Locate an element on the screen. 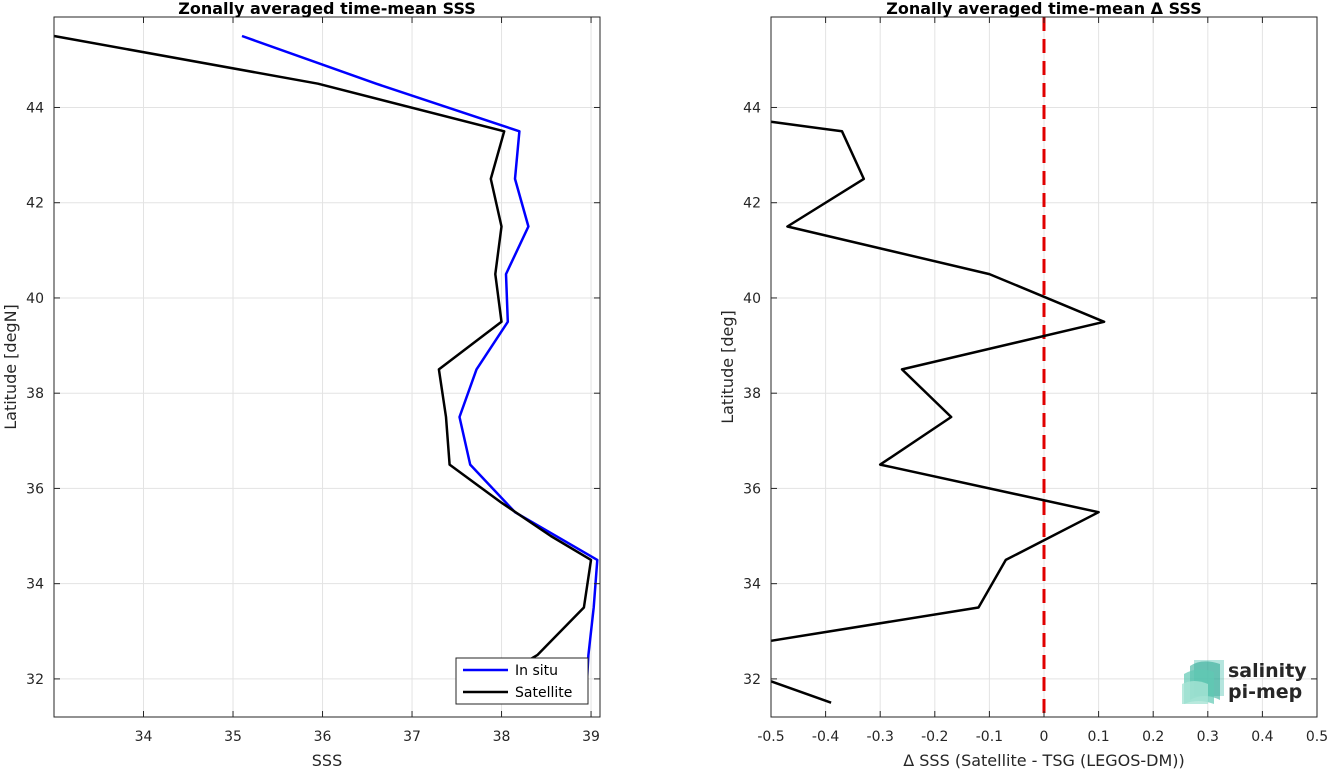  right-y-tick-label: 44 is located at coordinates (752, 108).